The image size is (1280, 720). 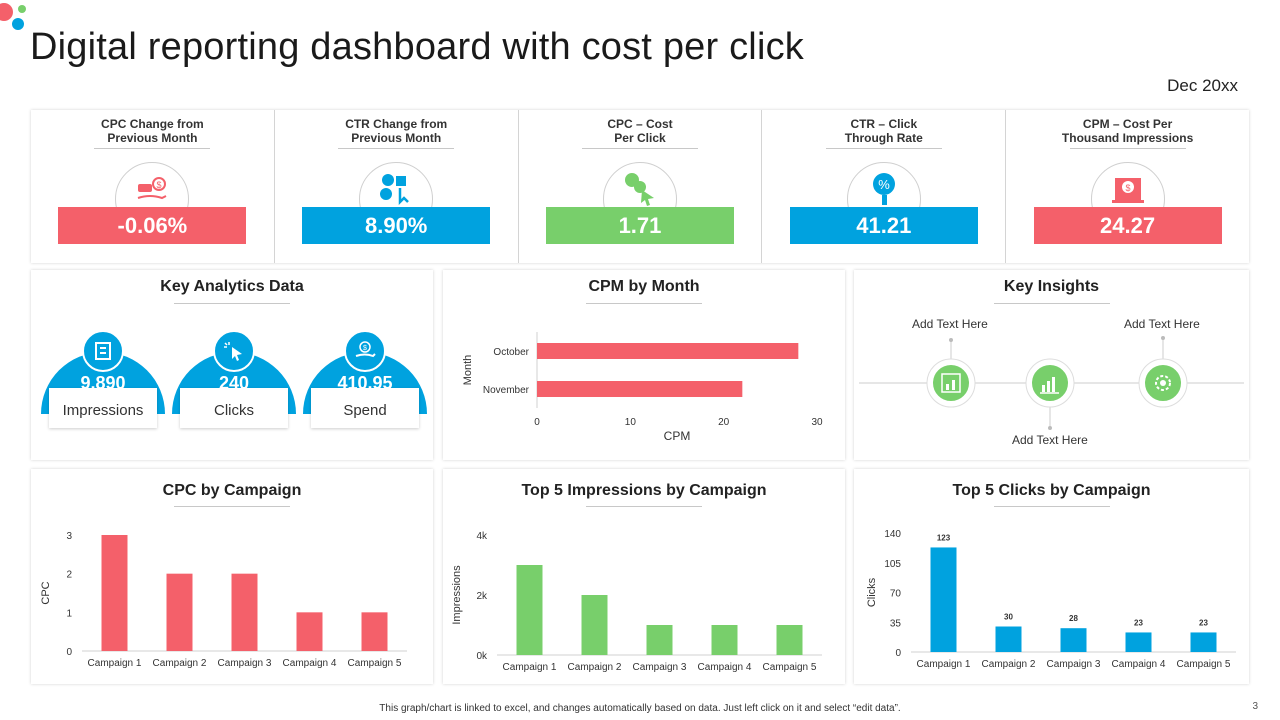 What do you see at coordinates (1051, 286) in the screenshot?
I see `section-title: Key Insights` at bounding box center [1051, 286].